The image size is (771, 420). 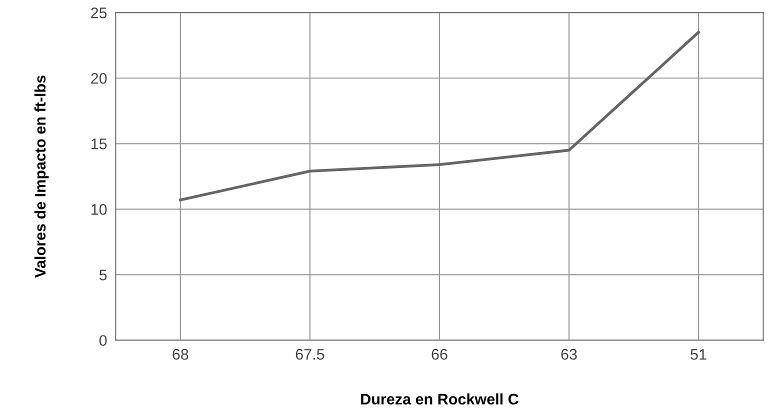 What do you see at coordinates (439, 399) in the screenshot?
I see `x-axis-title: Dureza en Rockwell C` at bounding box center [439, 399].